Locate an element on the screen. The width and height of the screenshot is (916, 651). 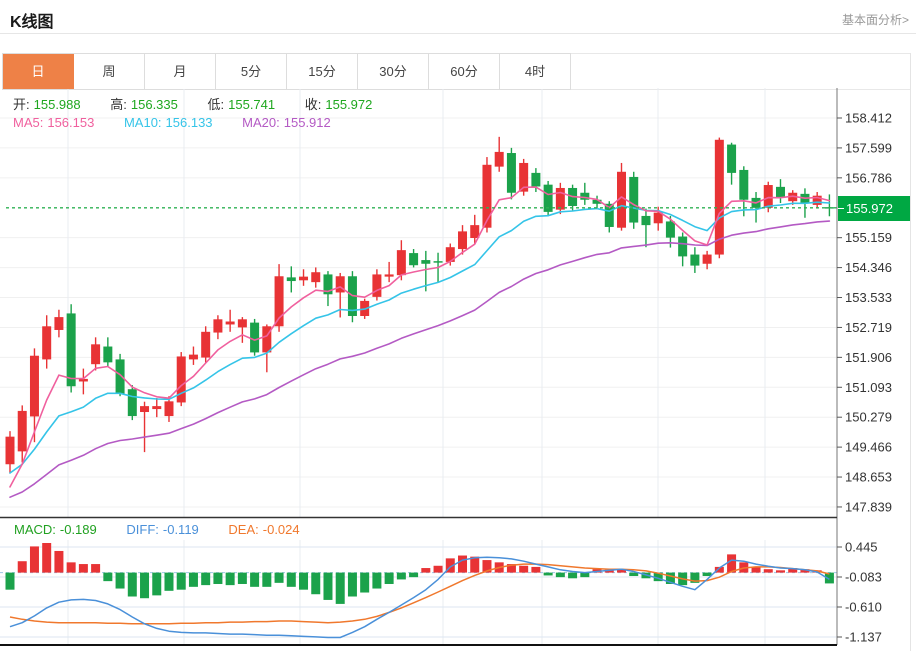
macd-value: -0.189 is located at coordinates (78, 529).